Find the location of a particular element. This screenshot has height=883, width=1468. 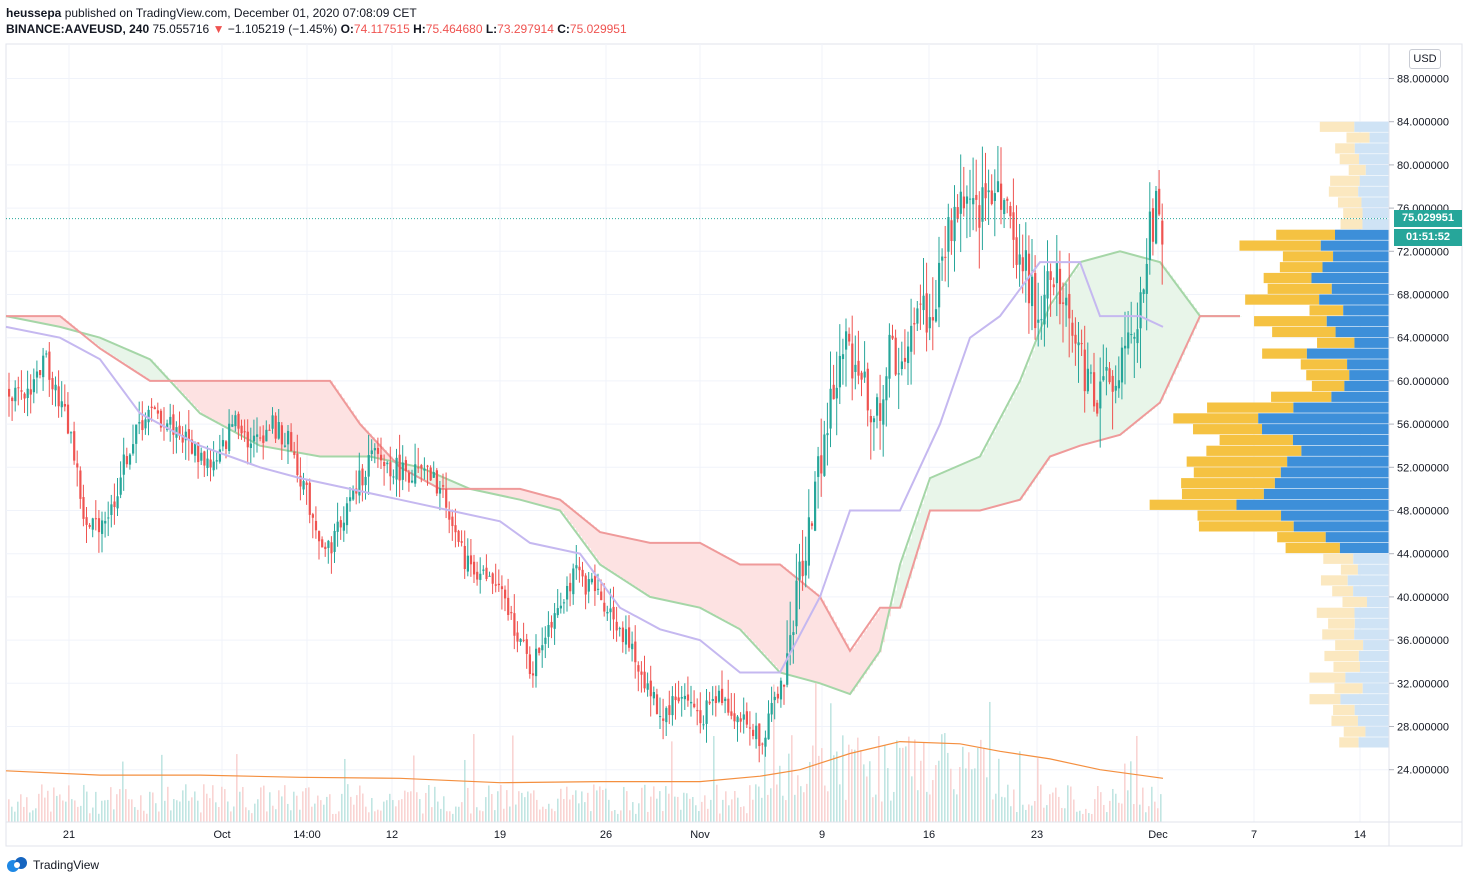

price-tick-label: 80.000000 is located at coordinates (1423, 166).